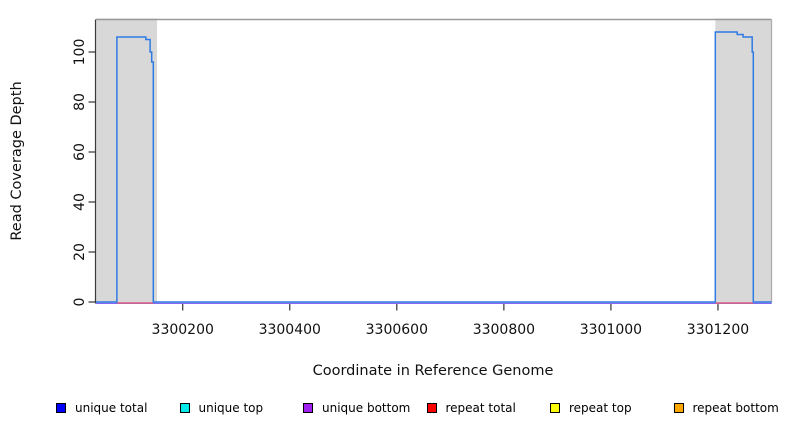 The width and height of the screenshot is (792, 432). I want to click on y-tick-label: 40, so click(80, 202).